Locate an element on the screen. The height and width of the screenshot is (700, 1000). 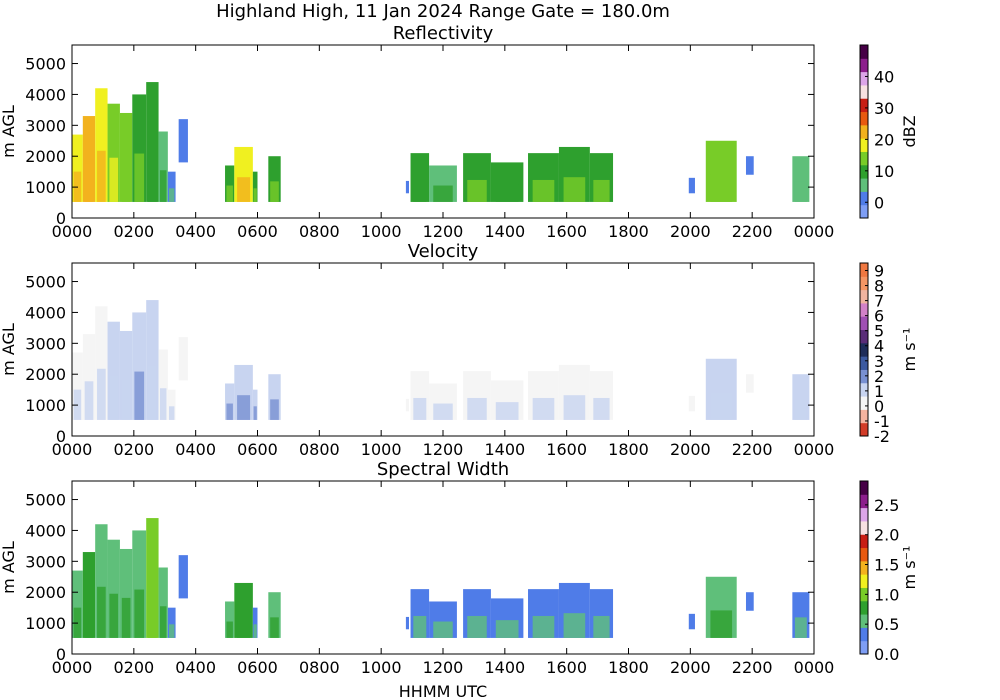
colorbar-tick-label: 3 is located at coordinates (879, 361).